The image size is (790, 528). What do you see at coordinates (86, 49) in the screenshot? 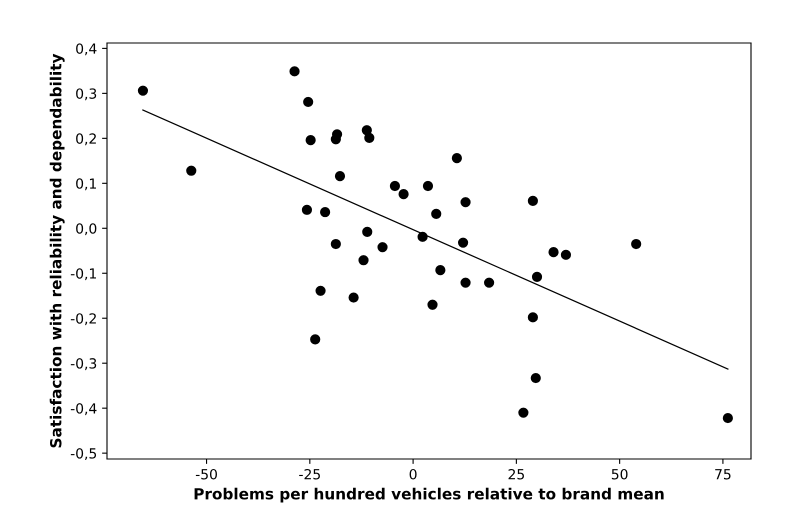
I see `y-tick-label: 0,4` at bounding box center [86, 49].